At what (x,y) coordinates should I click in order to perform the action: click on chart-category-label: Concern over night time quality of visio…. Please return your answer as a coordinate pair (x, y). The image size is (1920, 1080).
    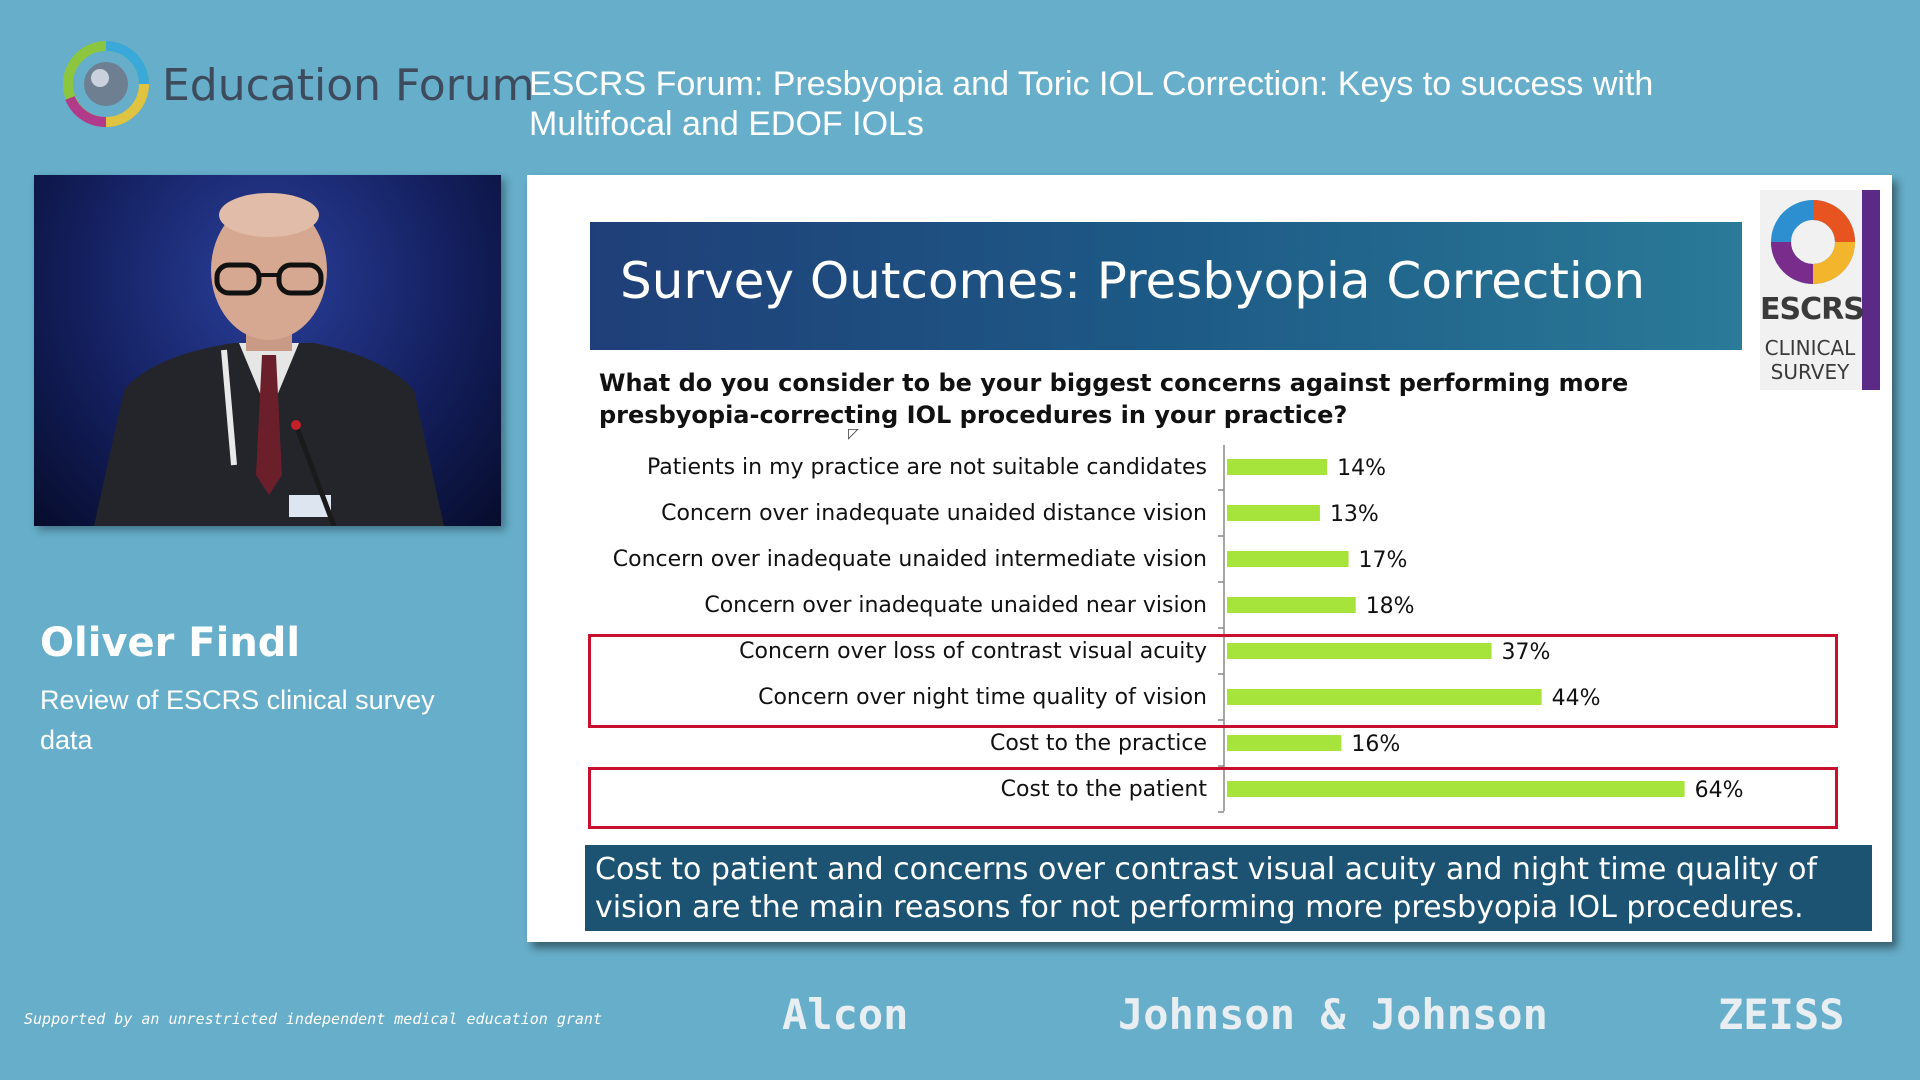
    Looking at the image, I should click on (982, 697).